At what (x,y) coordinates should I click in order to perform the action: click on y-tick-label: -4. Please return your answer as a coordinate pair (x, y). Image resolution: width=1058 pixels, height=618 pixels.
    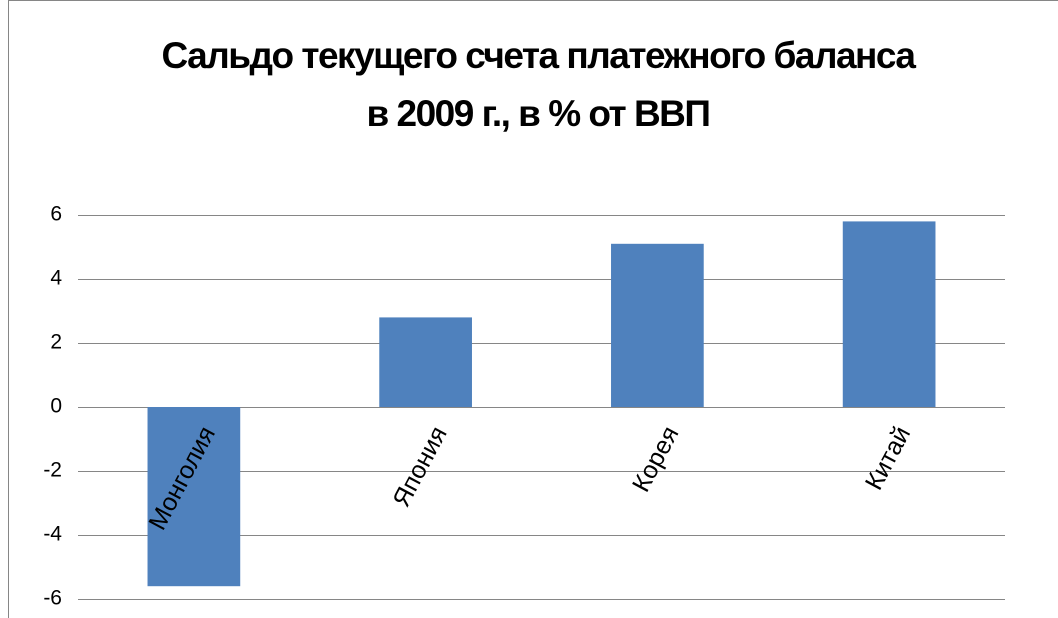
    Looking at the image, I should click on (52, 534).